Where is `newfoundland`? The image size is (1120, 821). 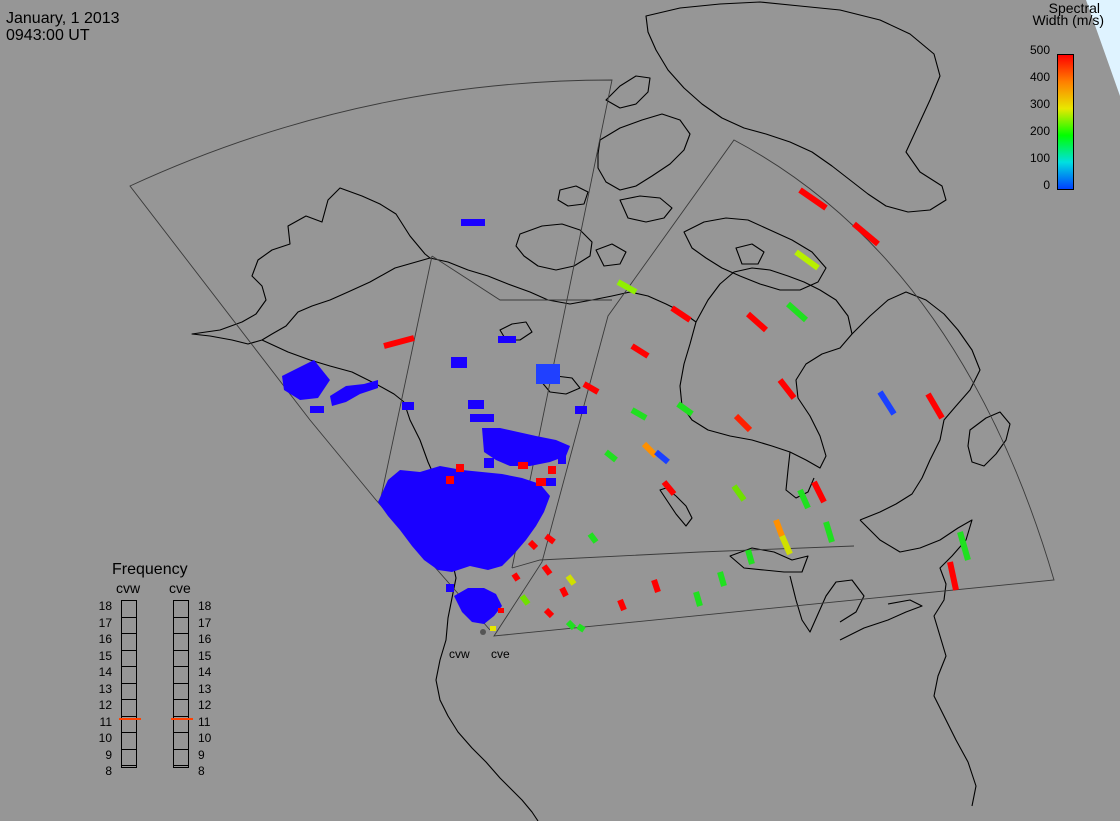 newfoundland is located at coordinates (989, 439).